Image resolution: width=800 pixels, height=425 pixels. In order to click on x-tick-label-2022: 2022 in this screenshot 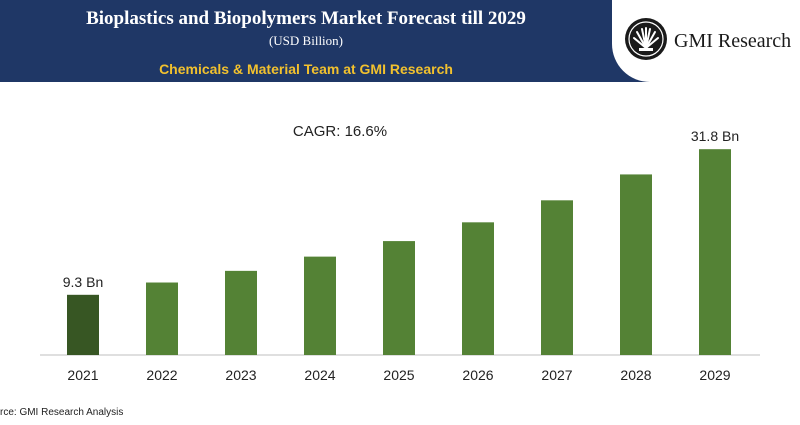, I will do `click(161, 375)`.